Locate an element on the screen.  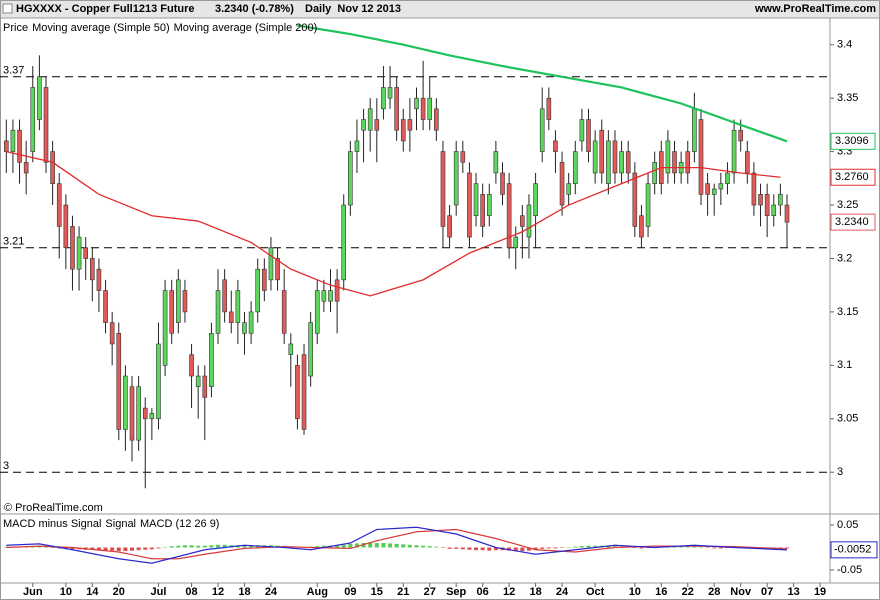
source: www.ProRealTime.com is located at coordinates (815, 9).